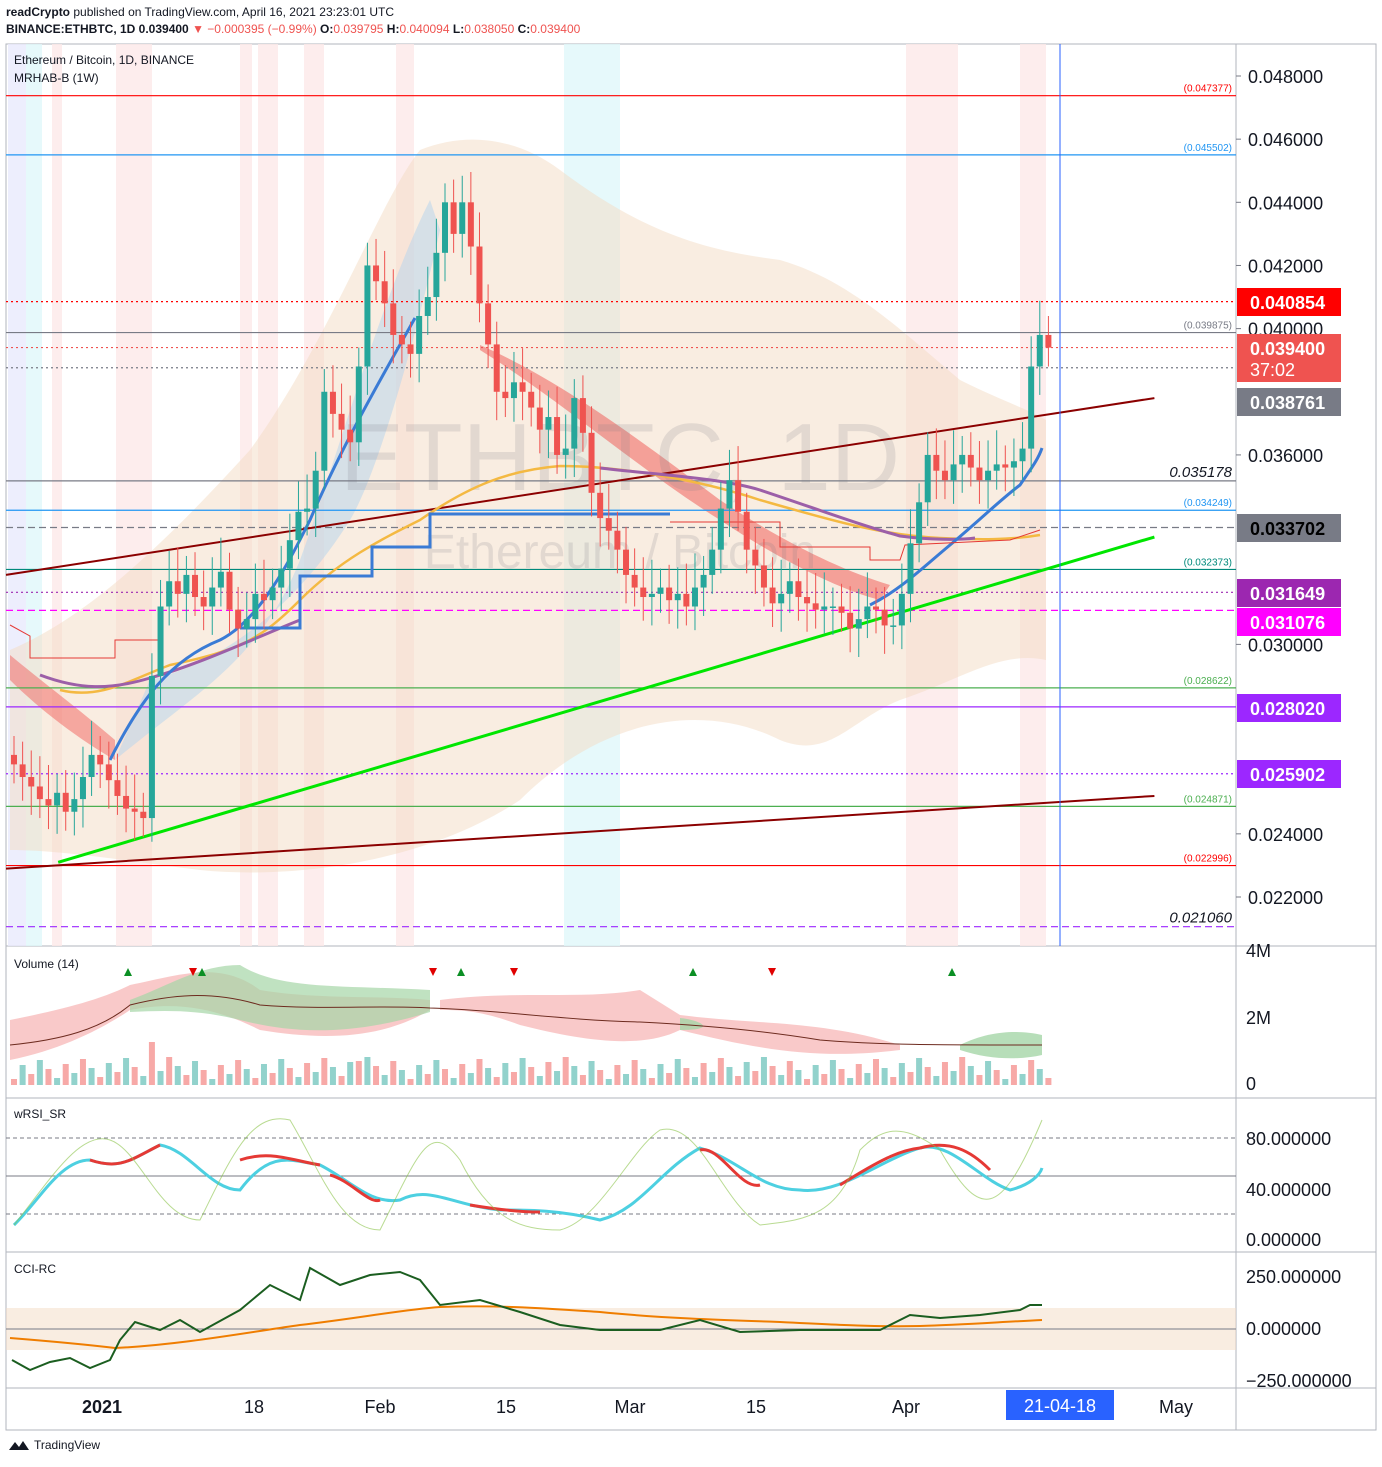 The width and height of the screenshot is (1382, 1467). What do you see at coordinates (1060, 1406) in the screenshot?
I see `cursor-date-label: 21-04-18` at bounding box center [1060, 1406].